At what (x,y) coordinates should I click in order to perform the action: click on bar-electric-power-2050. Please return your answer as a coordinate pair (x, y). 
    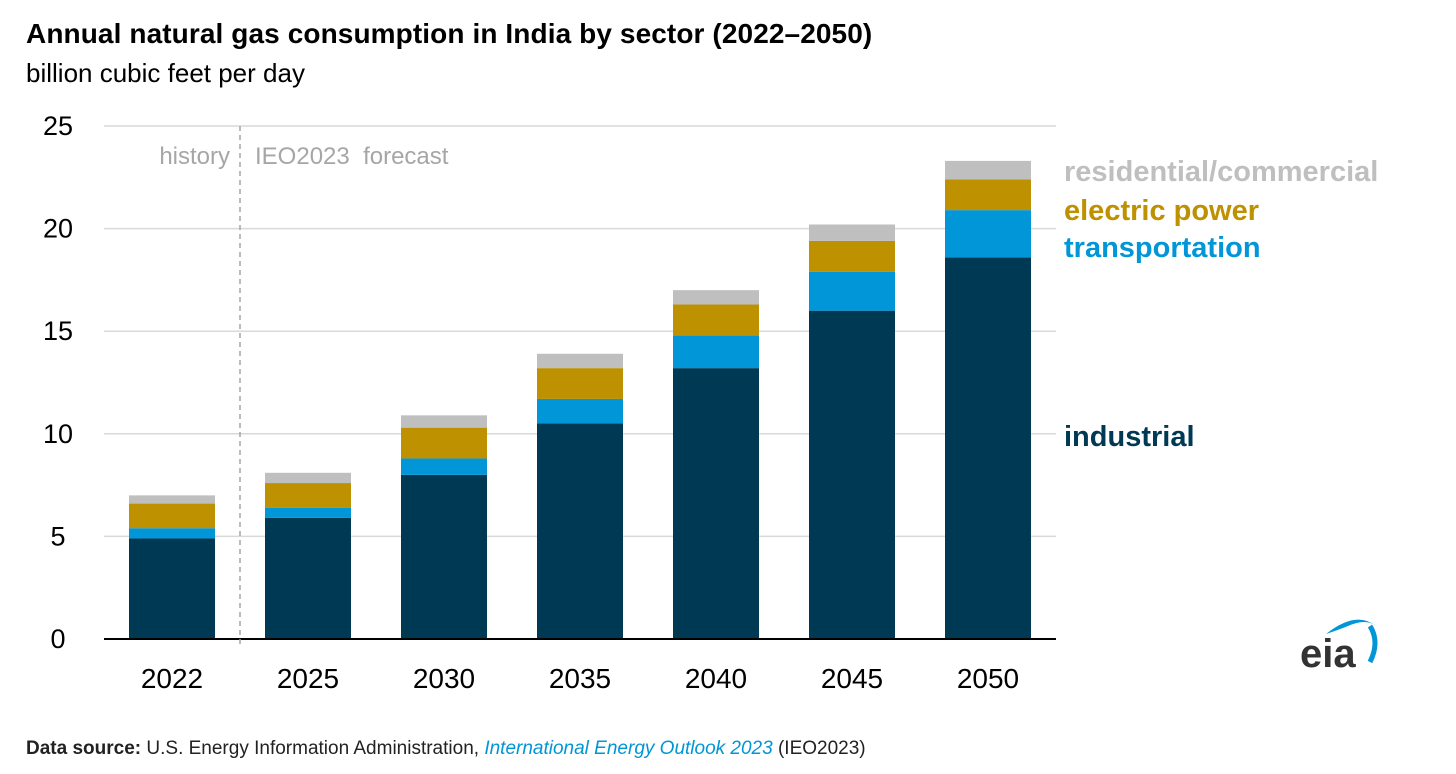
    Looking at the image, I should click on (988, 195).